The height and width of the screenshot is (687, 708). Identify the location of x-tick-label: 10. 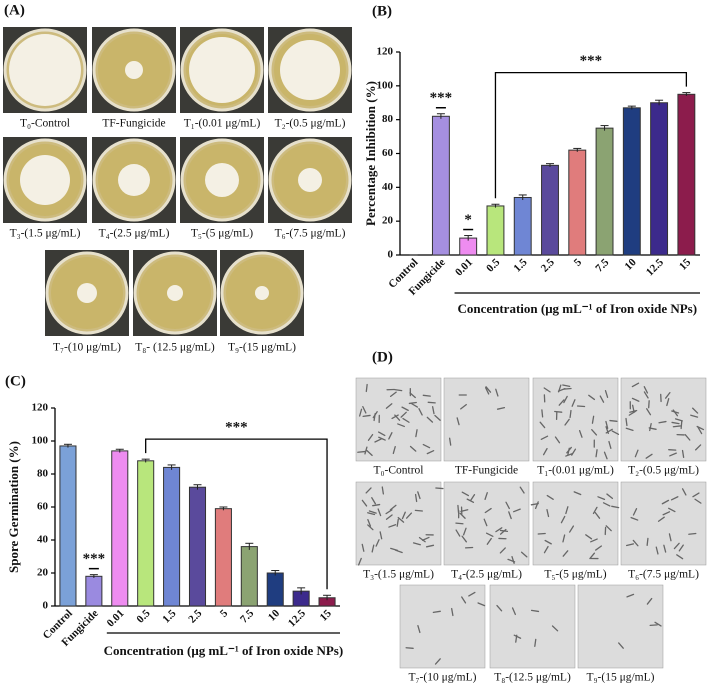
(274, 615).